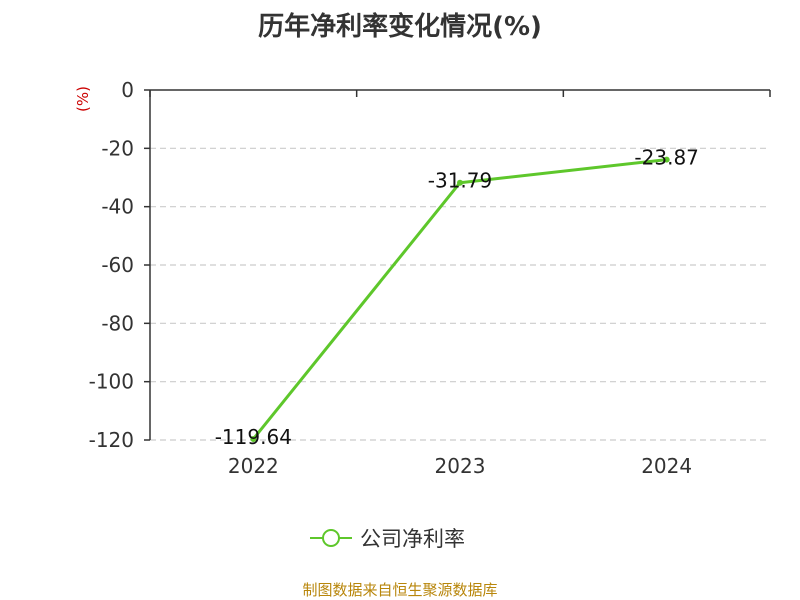 The height and width of the screenshot is (600, 800). I want to click on legend: 公司净利率, so click(387, 538).